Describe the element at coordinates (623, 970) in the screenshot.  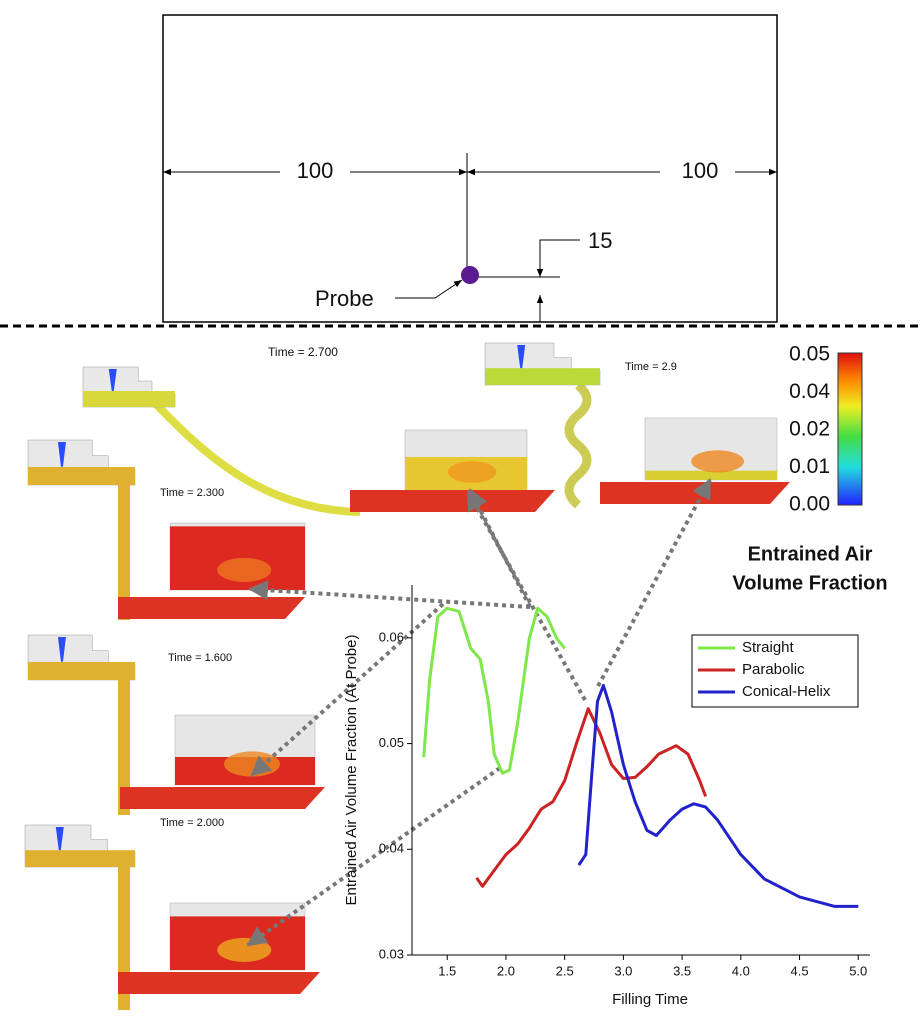
I see `x-tick-label: 3.0` at that location.